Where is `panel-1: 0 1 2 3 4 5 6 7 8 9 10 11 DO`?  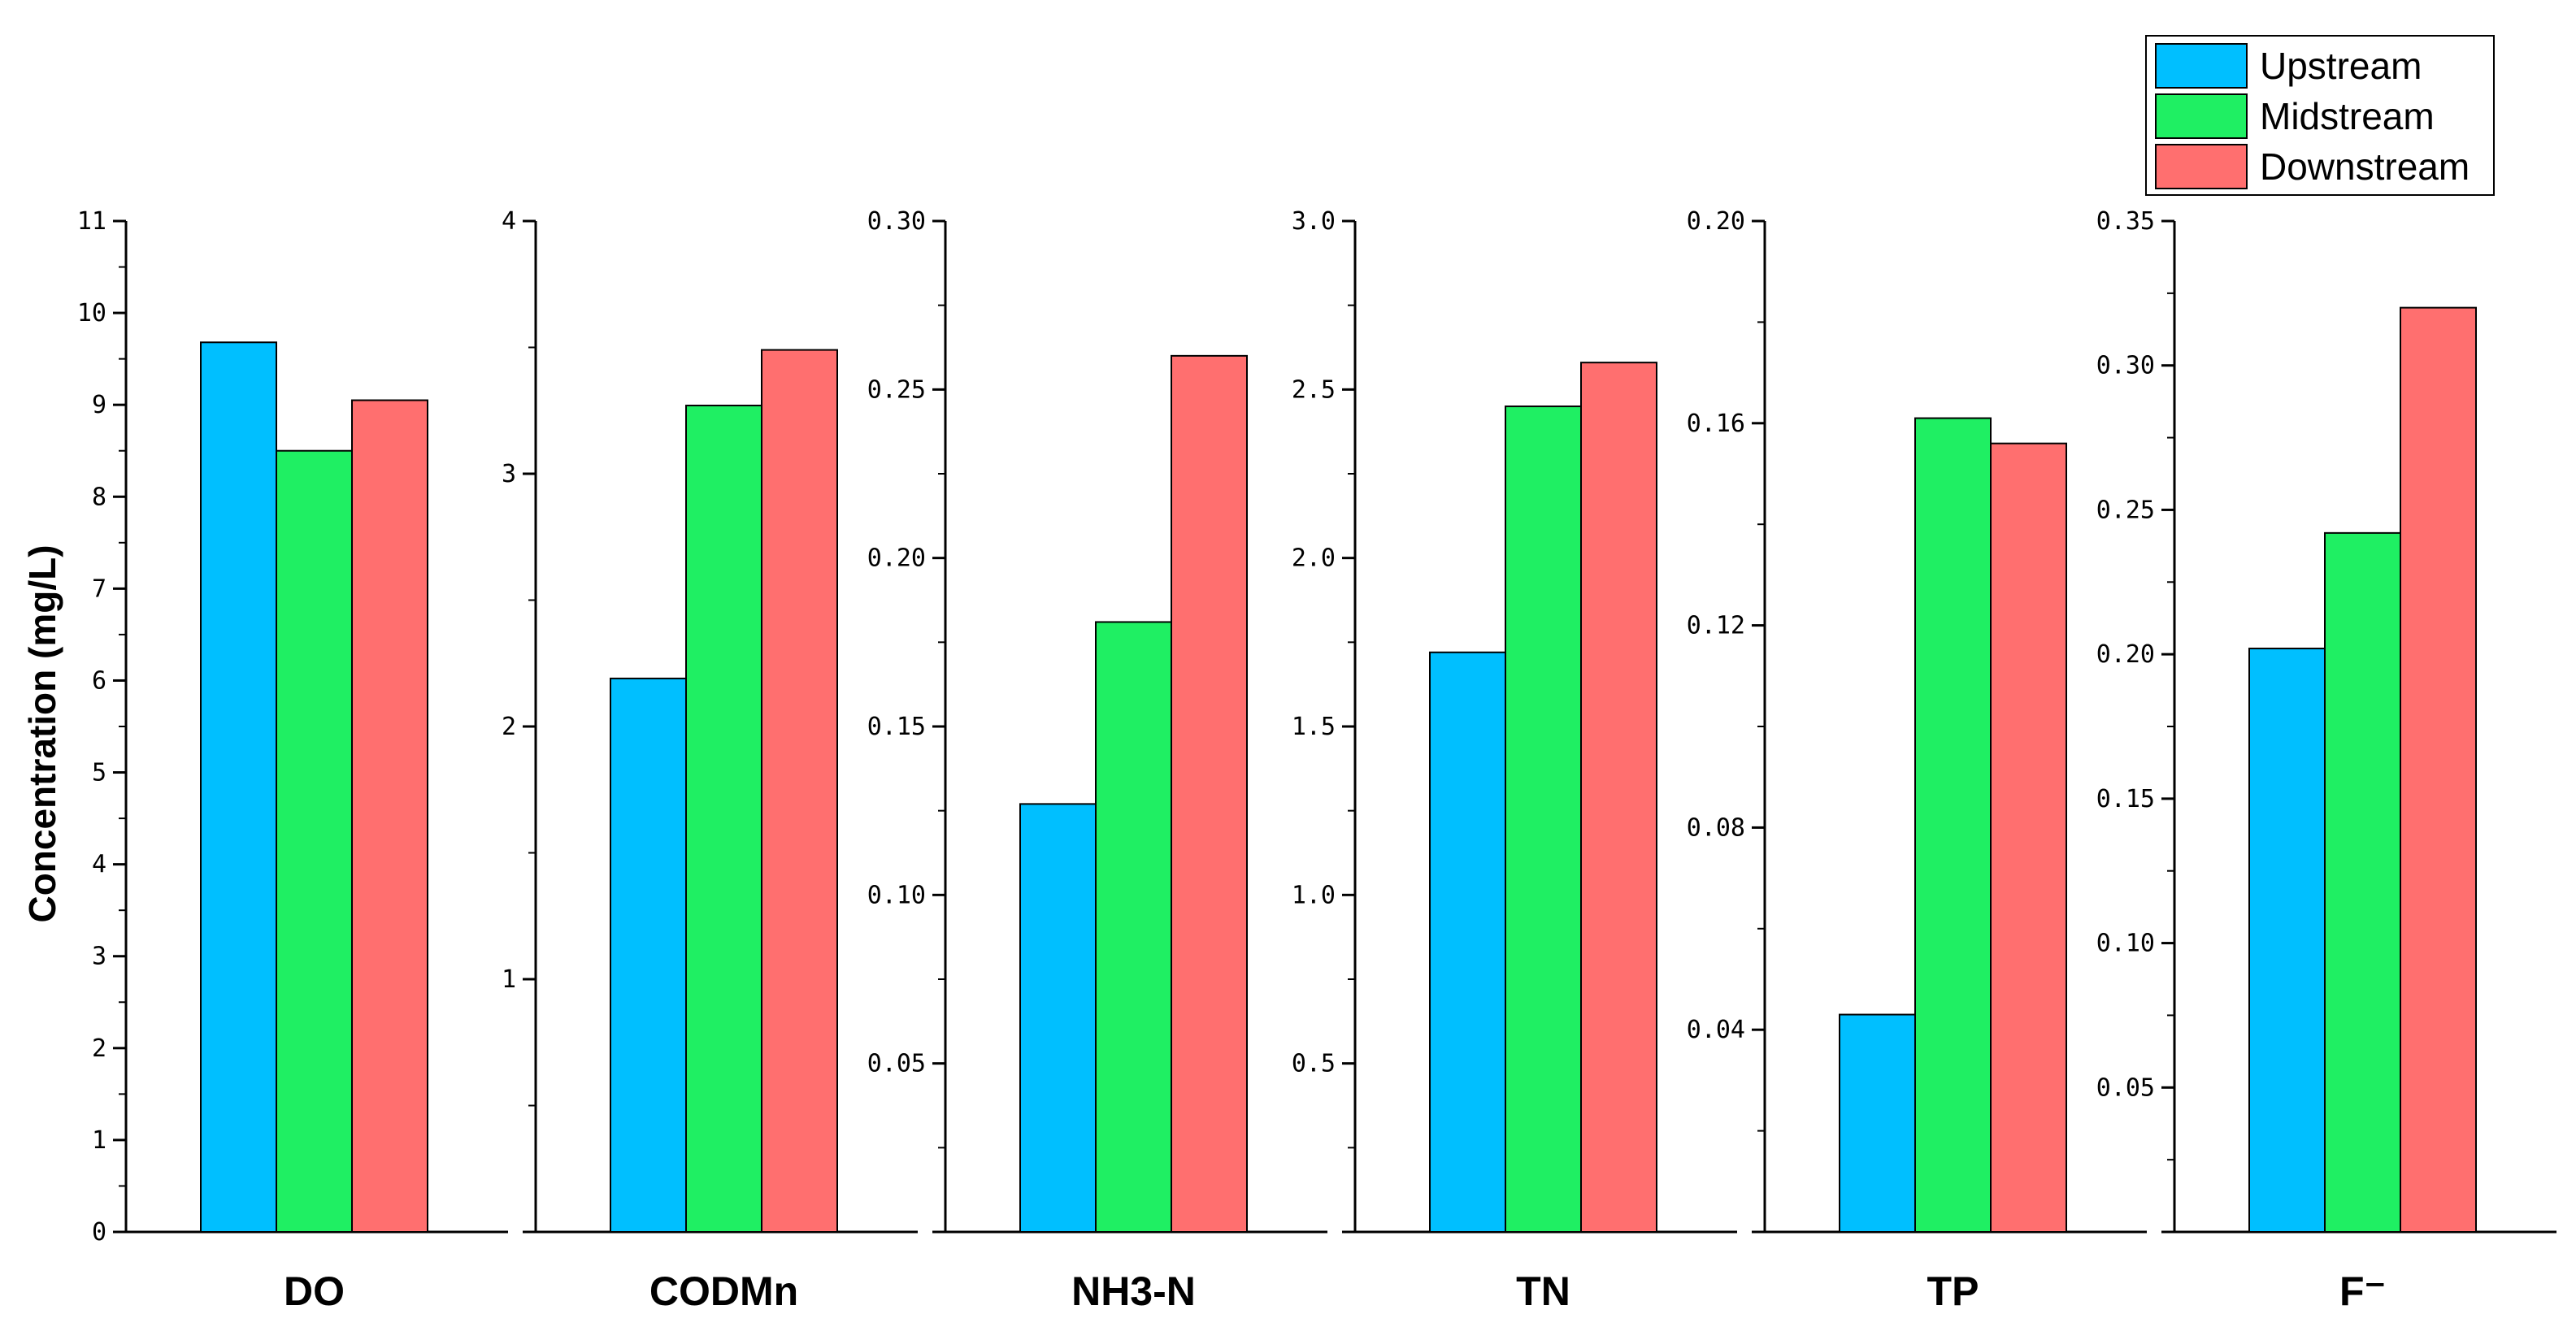
panel-1: 0 1 2 3 4 5 6 7 8 9 10 11 DO is located at coordinates (292, 760).